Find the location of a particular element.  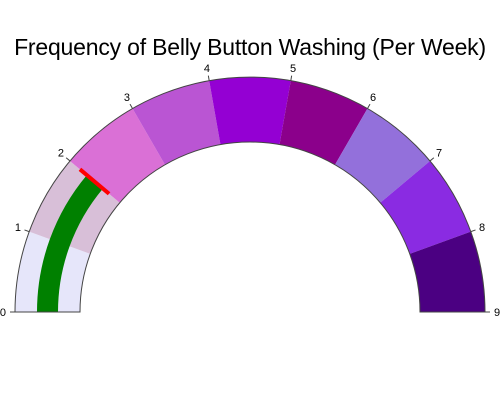

gauge-threshold-line is located at coordinates (94, 181).